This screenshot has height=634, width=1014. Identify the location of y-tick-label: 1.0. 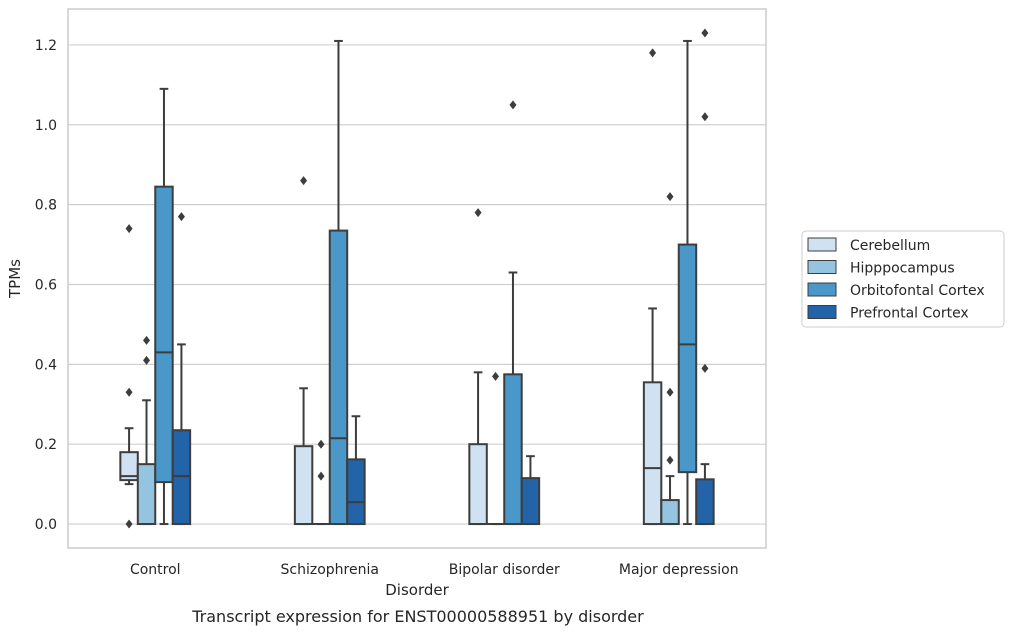
(46, 126).